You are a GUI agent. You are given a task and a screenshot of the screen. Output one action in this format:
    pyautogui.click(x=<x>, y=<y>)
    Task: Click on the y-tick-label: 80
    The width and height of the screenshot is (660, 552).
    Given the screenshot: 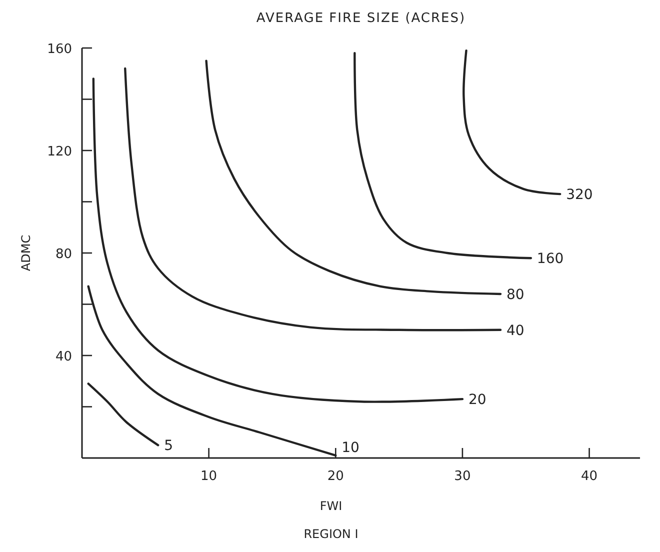 What is the action you would take?
    pyautogui.click(x=63, y=254)
    